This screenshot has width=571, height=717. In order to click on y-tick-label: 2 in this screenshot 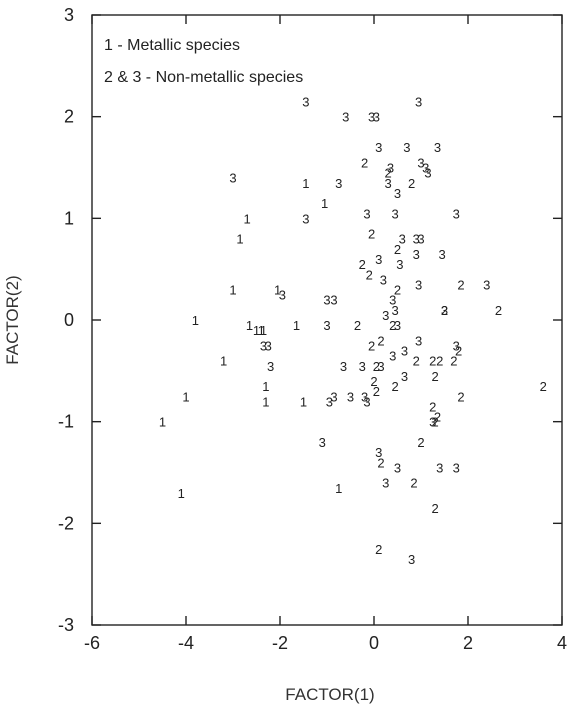, I will do `click(69, 117)`.